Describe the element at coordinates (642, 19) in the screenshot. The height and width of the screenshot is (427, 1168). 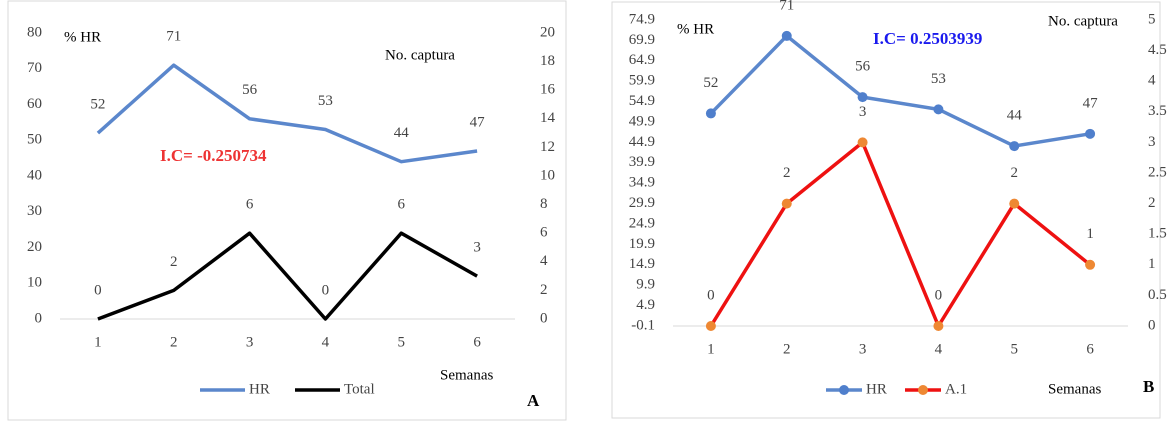
I see `y-tick-label: 74.9` at that location.